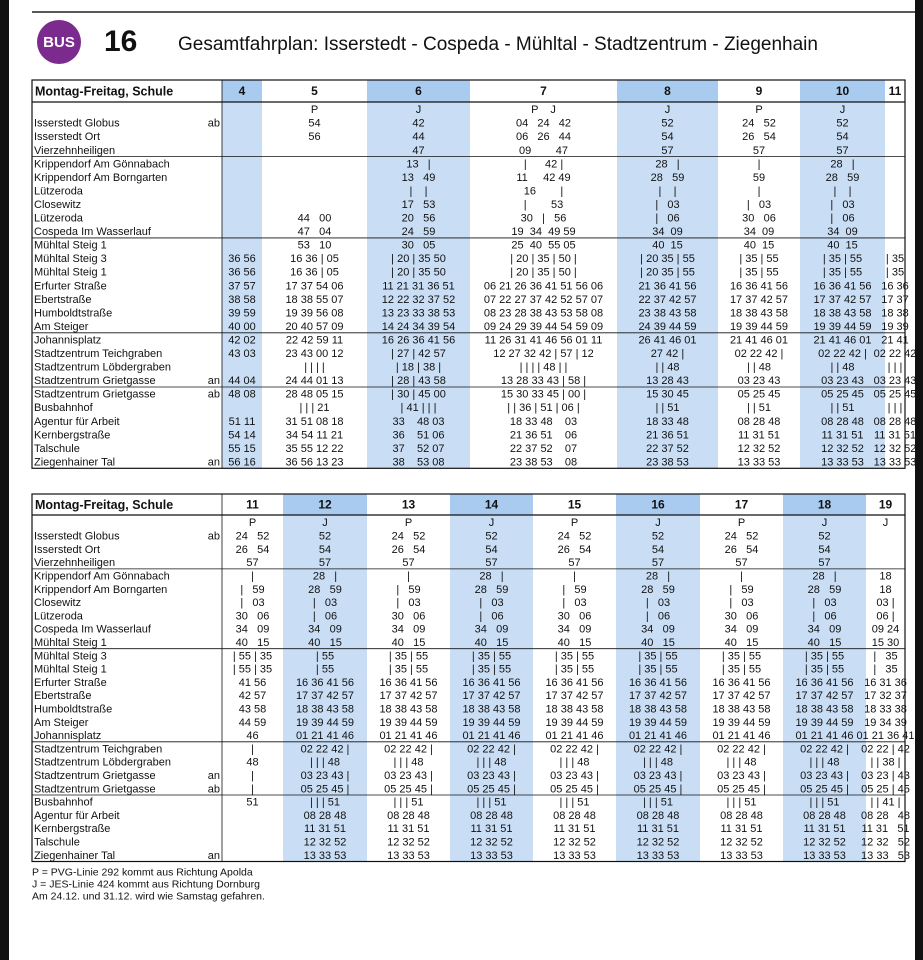  I want to click on departure-times: 59, so click(759, 178).